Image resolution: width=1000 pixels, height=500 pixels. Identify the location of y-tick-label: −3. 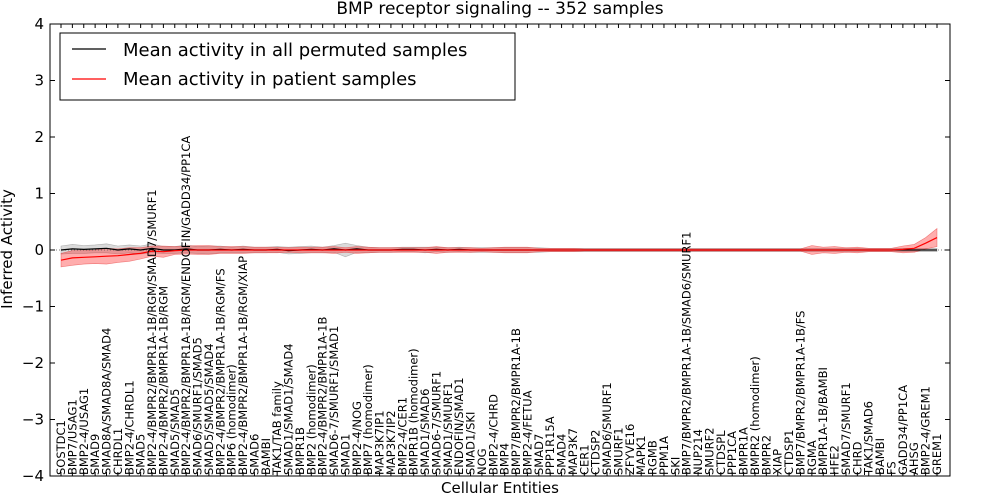
(33, 420).